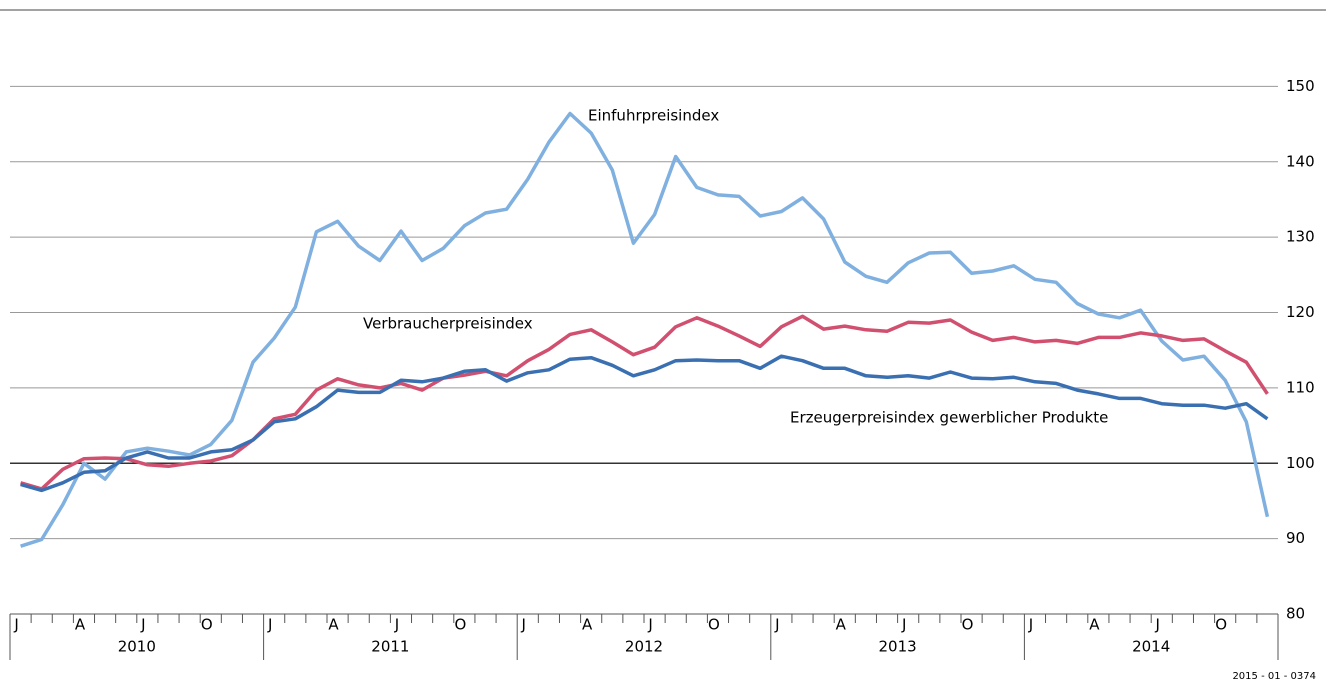 This screenshot has height=684, width=1326. What do you see at coordinates (1300, 312) in the screenshot?
I see `y-tick-label: 120` at bounding box center [1300, 312].